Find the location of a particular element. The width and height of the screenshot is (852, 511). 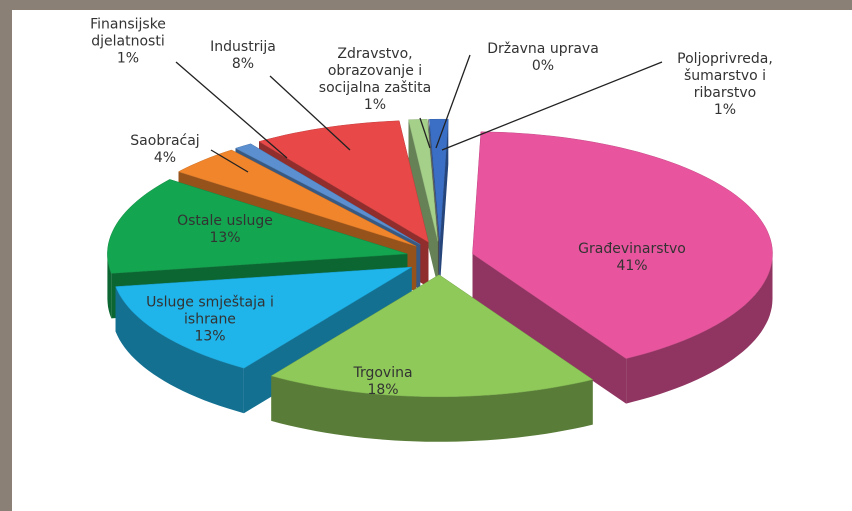

slice-label: Finansijske djelatnosti 1% is located at coordinates (128, 42).